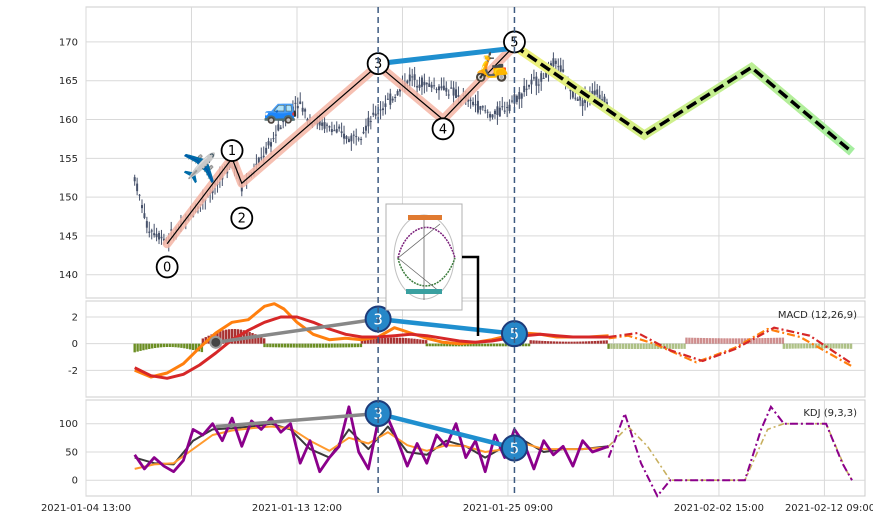 The width and height of the screenshot is (873, 520). Describe the element at coordinates (508, 508) in the screenshot. I see `x-tick-label: 2021-01-25 09:00` at that location.